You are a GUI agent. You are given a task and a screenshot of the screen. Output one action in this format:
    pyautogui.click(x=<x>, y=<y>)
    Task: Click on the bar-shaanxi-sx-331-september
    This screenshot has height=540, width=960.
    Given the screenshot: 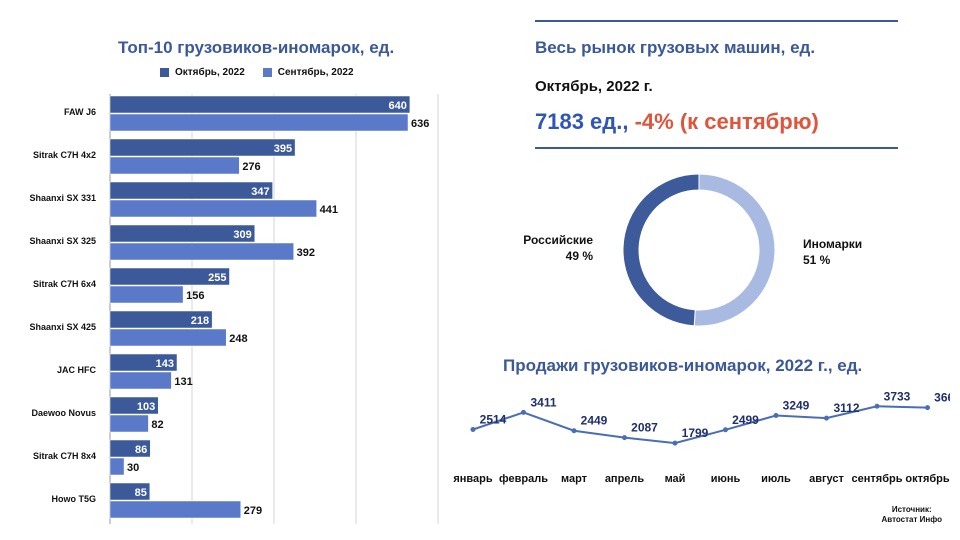 What is the action you would take?
    pyautogui.click(x=213, y=208)
    